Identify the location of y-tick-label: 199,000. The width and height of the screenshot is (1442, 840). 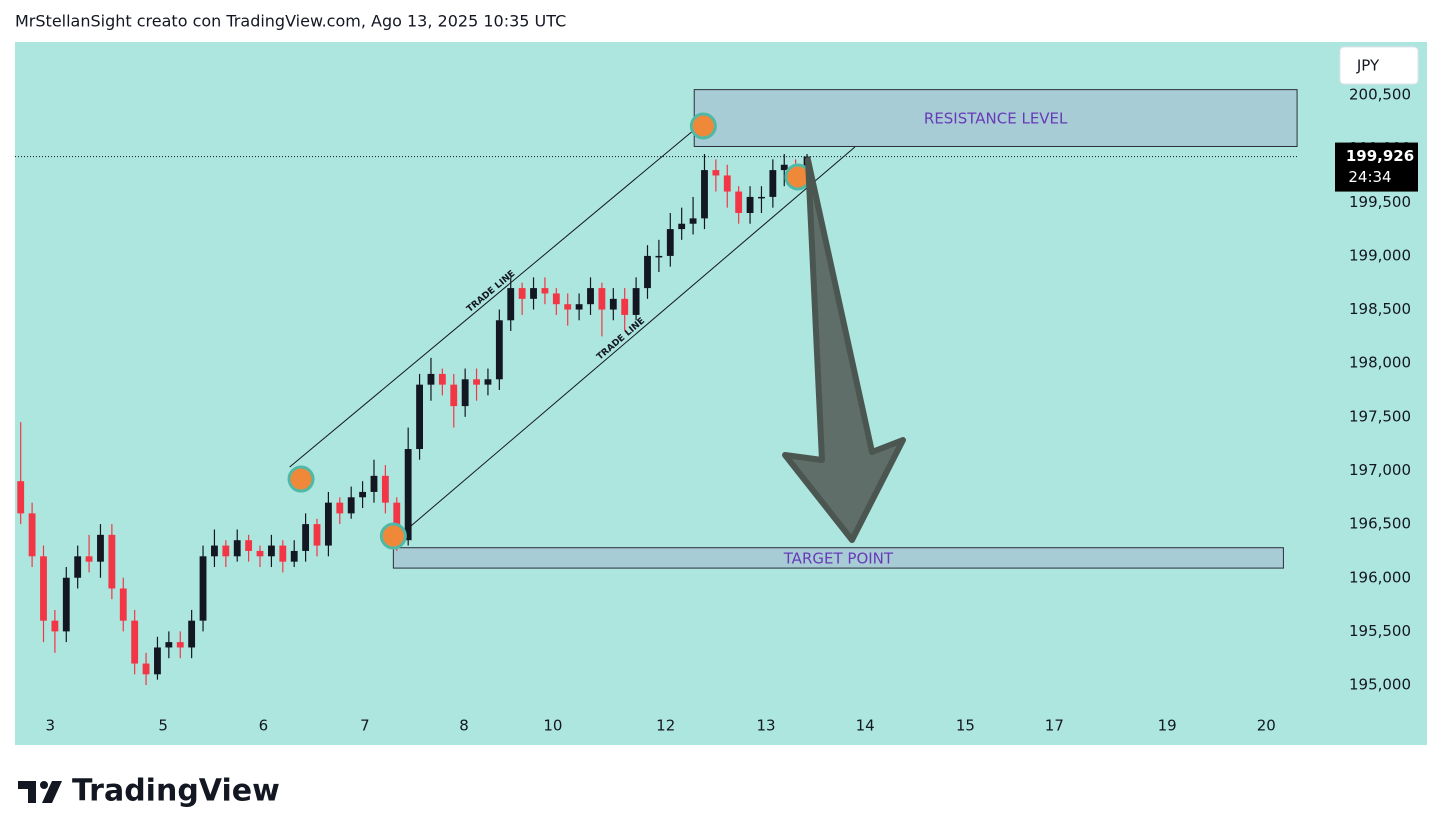
(1380, 255).